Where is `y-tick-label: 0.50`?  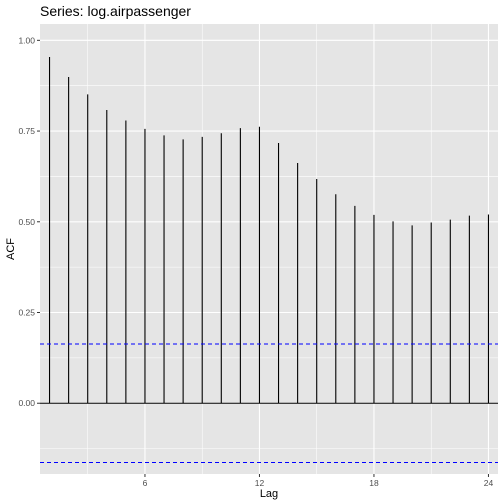 y-tick-label: 0.50 is located at coordinates (26, 222).